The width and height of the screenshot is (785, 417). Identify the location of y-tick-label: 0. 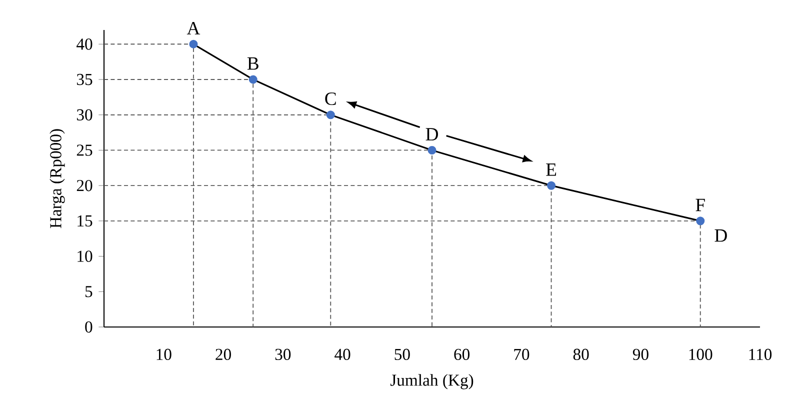
(88, 327).